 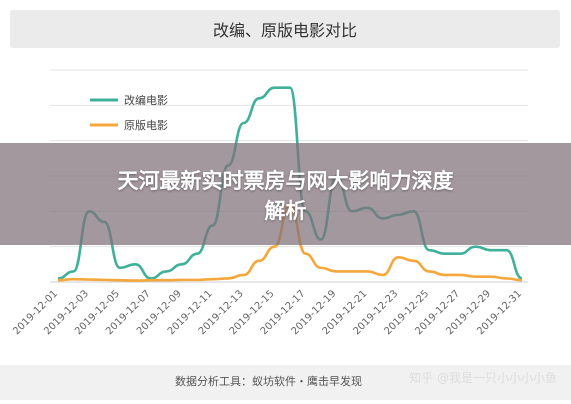 What do you see at coordinates (285, 181) in the screenshot?
I see `headline-line-1: 天河最新实时票房与网大影响力深度` at bounding box center [285, 181].